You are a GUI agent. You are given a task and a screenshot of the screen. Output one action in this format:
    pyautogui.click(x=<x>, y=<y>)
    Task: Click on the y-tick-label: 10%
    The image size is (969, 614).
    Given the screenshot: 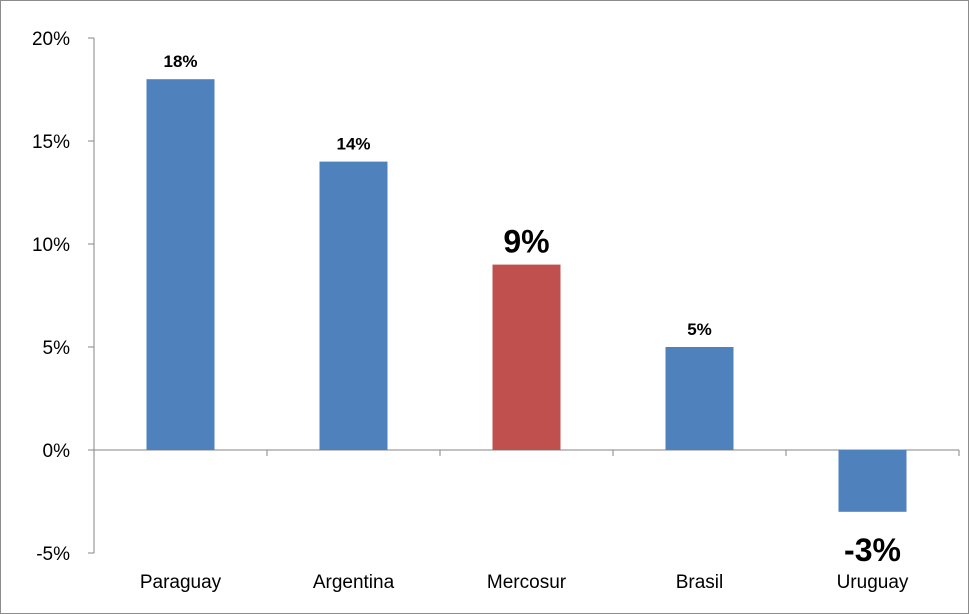 What is the action you would take?
    pyautogui.click(x=51, y=245)
    